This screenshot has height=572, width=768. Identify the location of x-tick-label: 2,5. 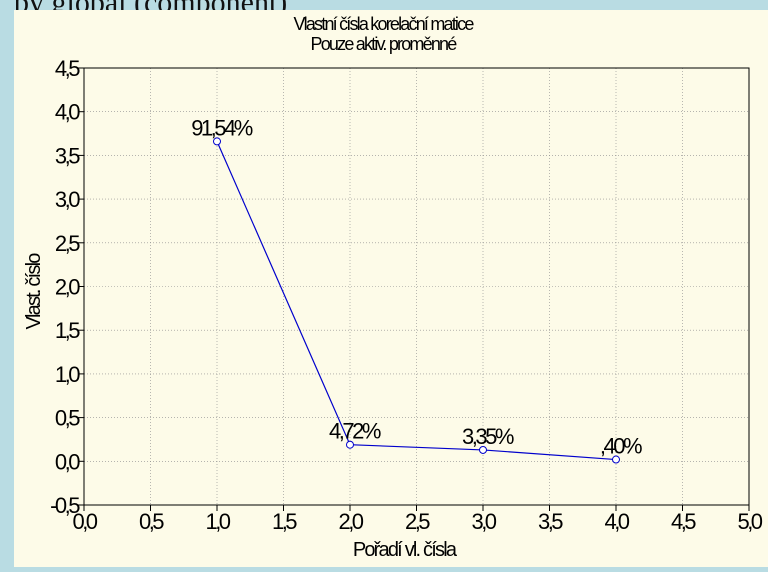
(417, 521).